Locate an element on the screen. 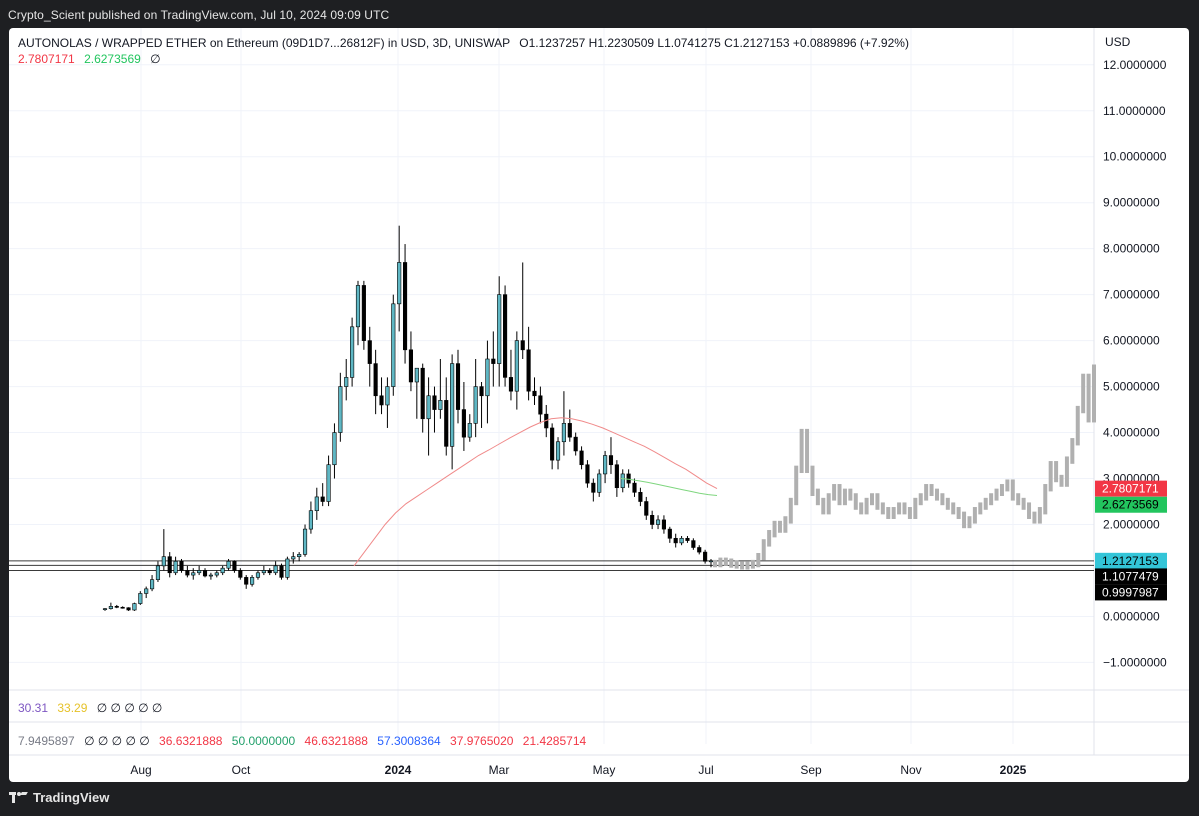 This screenshot has width=1199, height=816. pane3-value-2: 36.6321888 is located at coordinates (191, 741).